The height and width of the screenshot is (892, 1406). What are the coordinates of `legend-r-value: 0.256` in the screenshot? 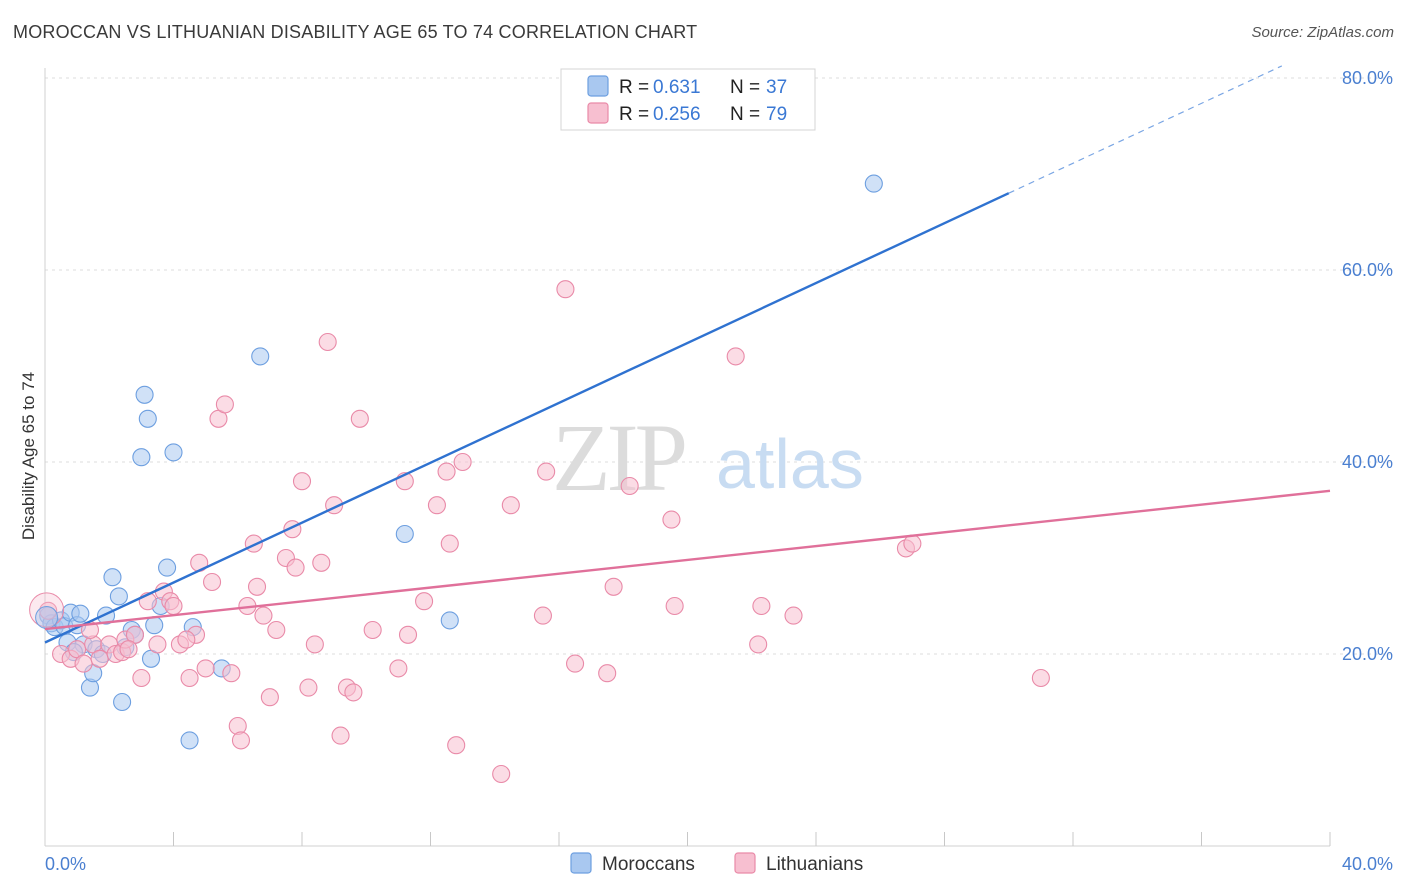 It's located at (677, 114).